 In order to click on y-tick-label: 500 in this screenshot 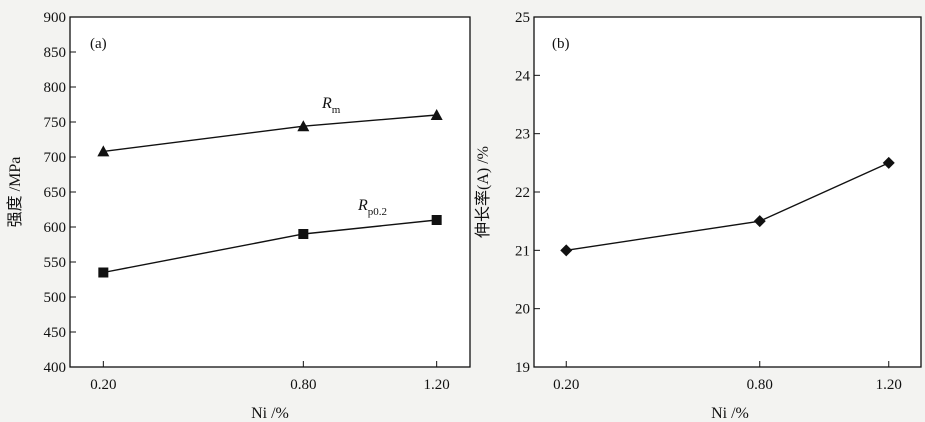, I will do `click(55, 298)`.